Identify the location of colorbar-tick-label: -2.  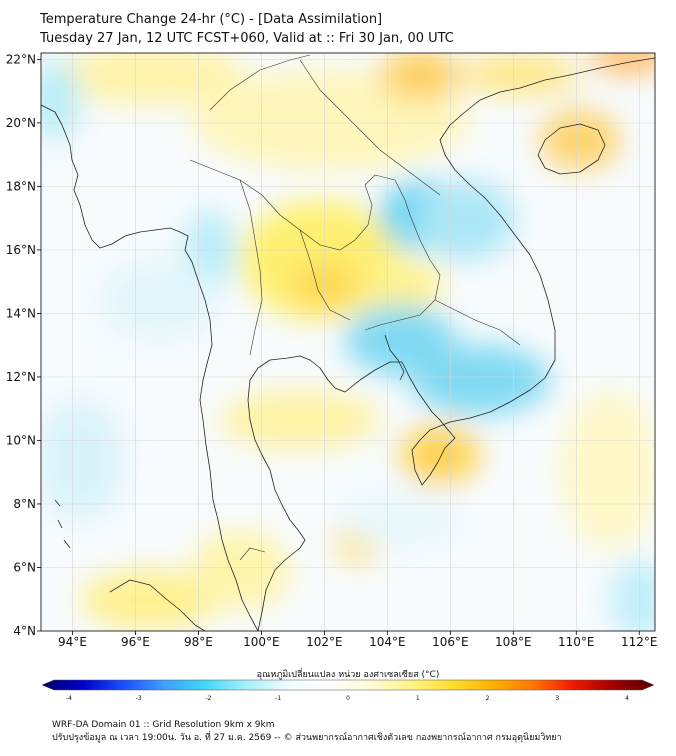
(209, 698).